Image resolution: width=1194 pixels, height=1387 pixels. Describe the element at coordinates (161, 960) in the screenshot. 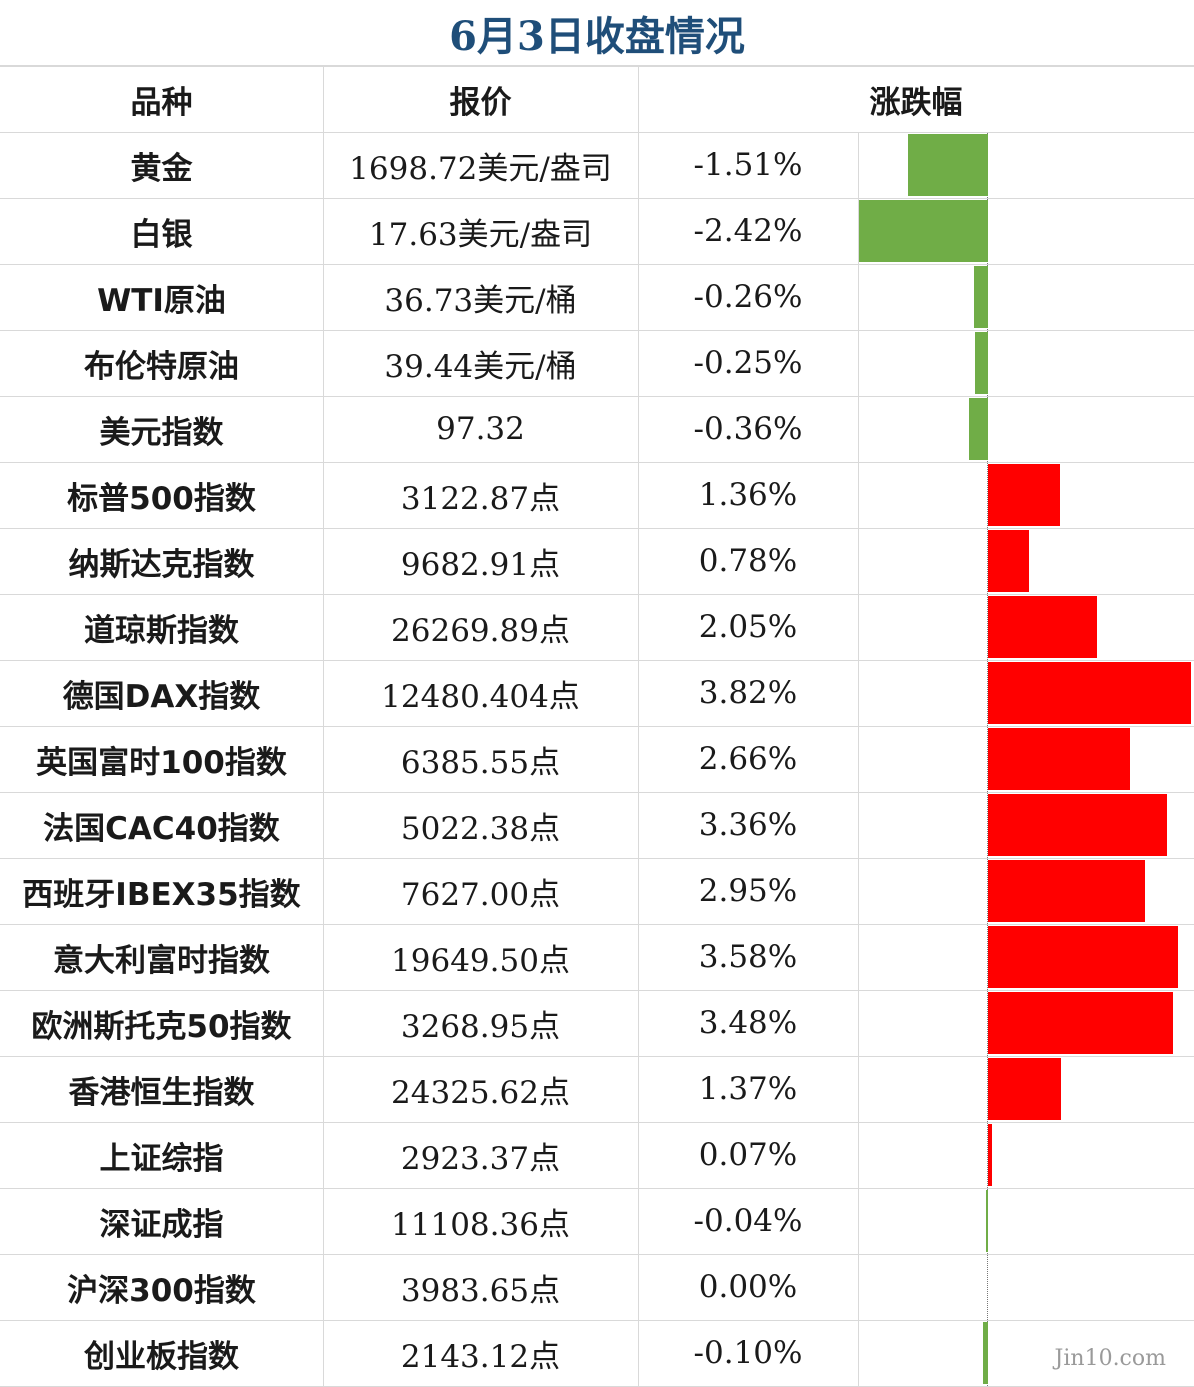

I see `row-name: 意大利富时指数` at that location.